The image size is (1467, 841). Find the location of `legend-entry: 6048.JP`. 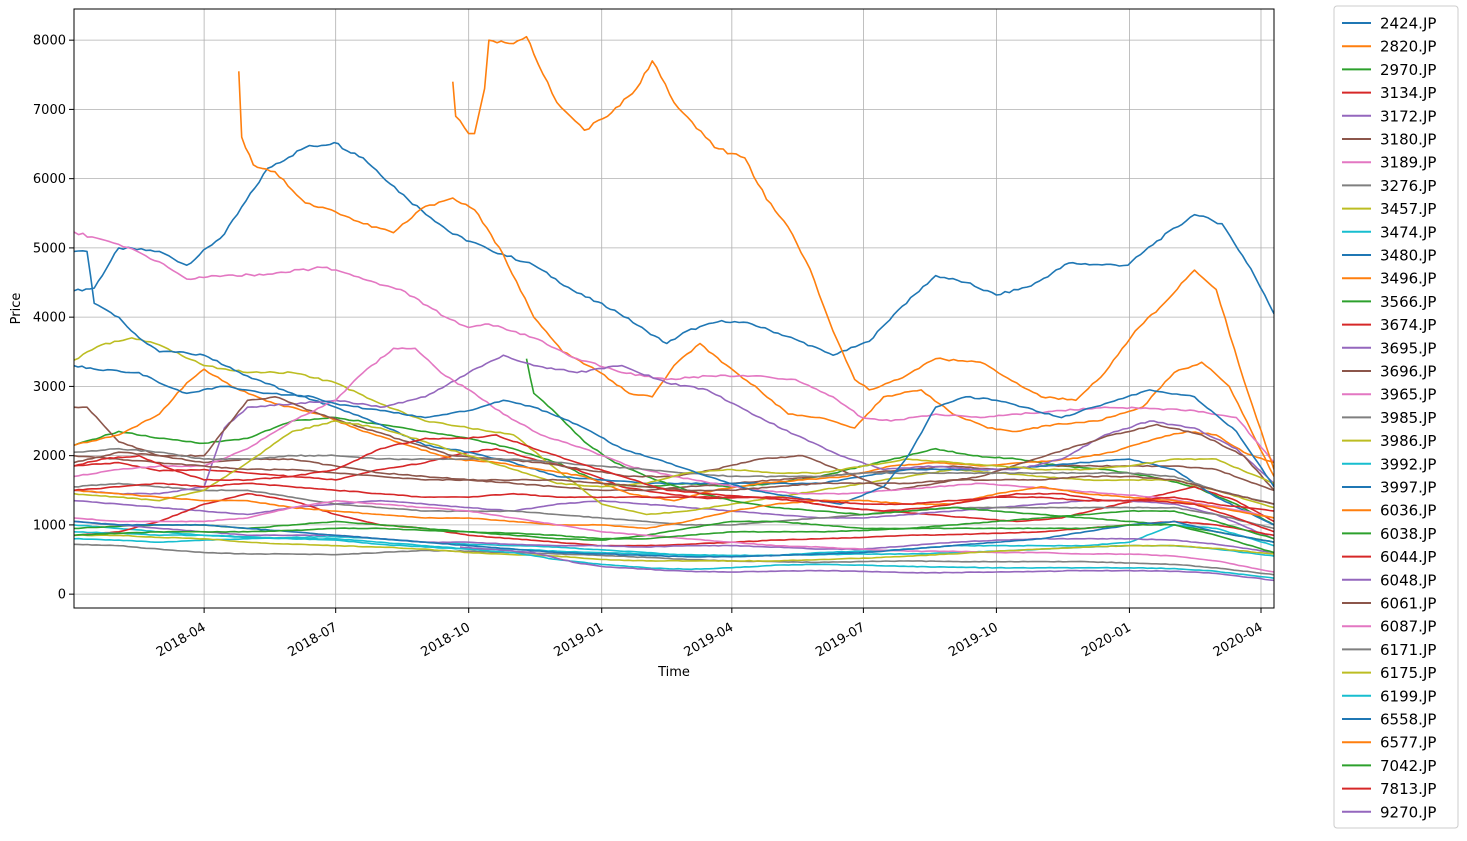

legend-entry: 6048.JP is located at coordinates (1389, 580).